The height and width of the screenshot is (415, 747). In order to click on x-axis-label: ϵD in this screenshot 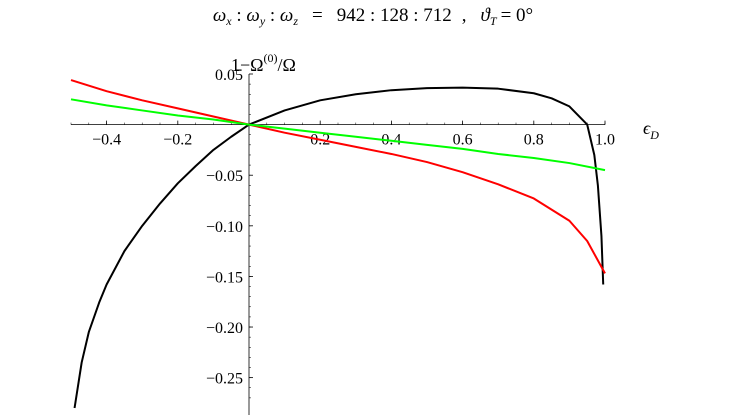, I will do `click(651, 130)`.